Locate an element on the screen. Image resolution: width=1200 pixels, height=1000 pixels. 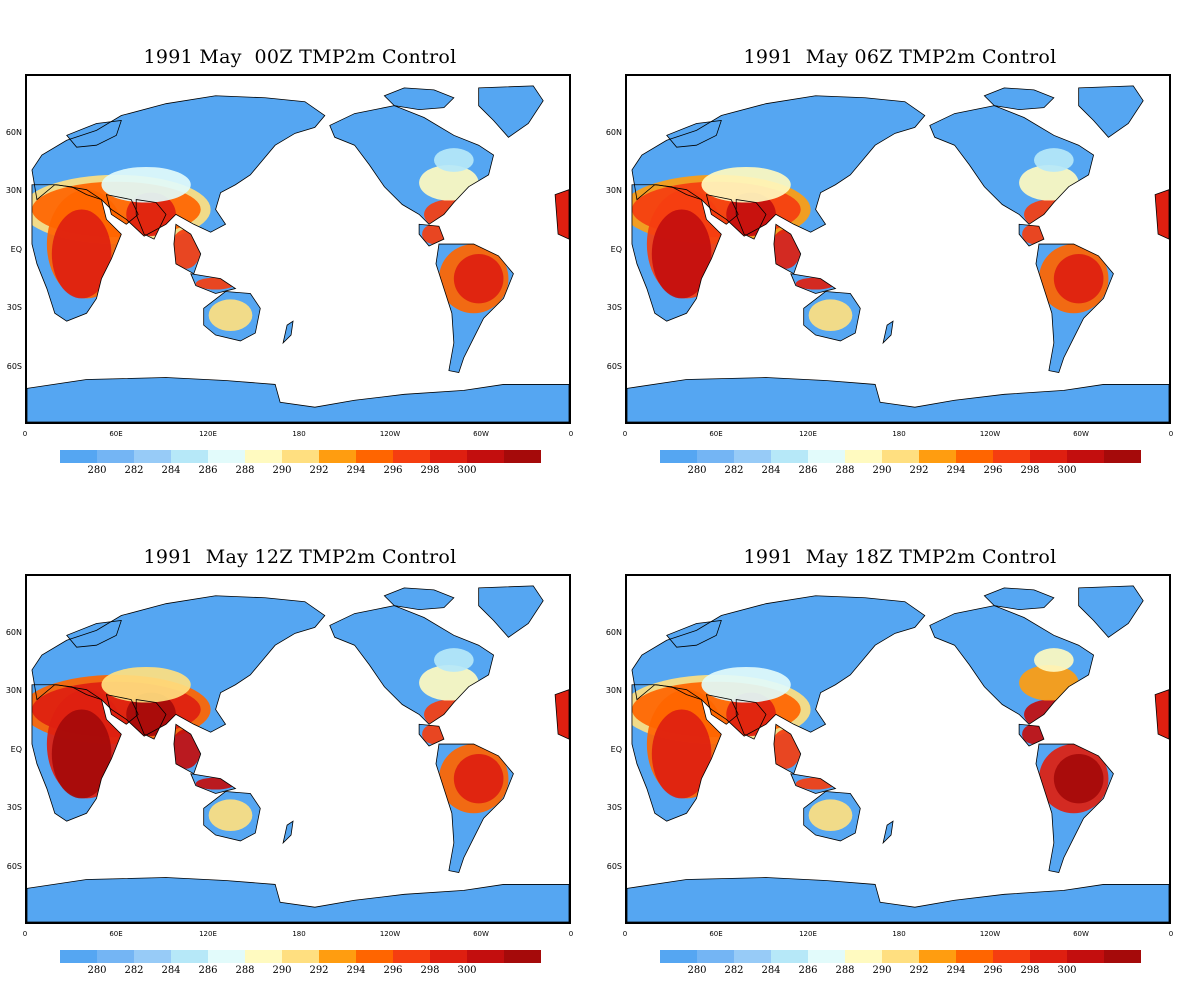
lat-tick-label: 60S is located at coordinates (14, 866).